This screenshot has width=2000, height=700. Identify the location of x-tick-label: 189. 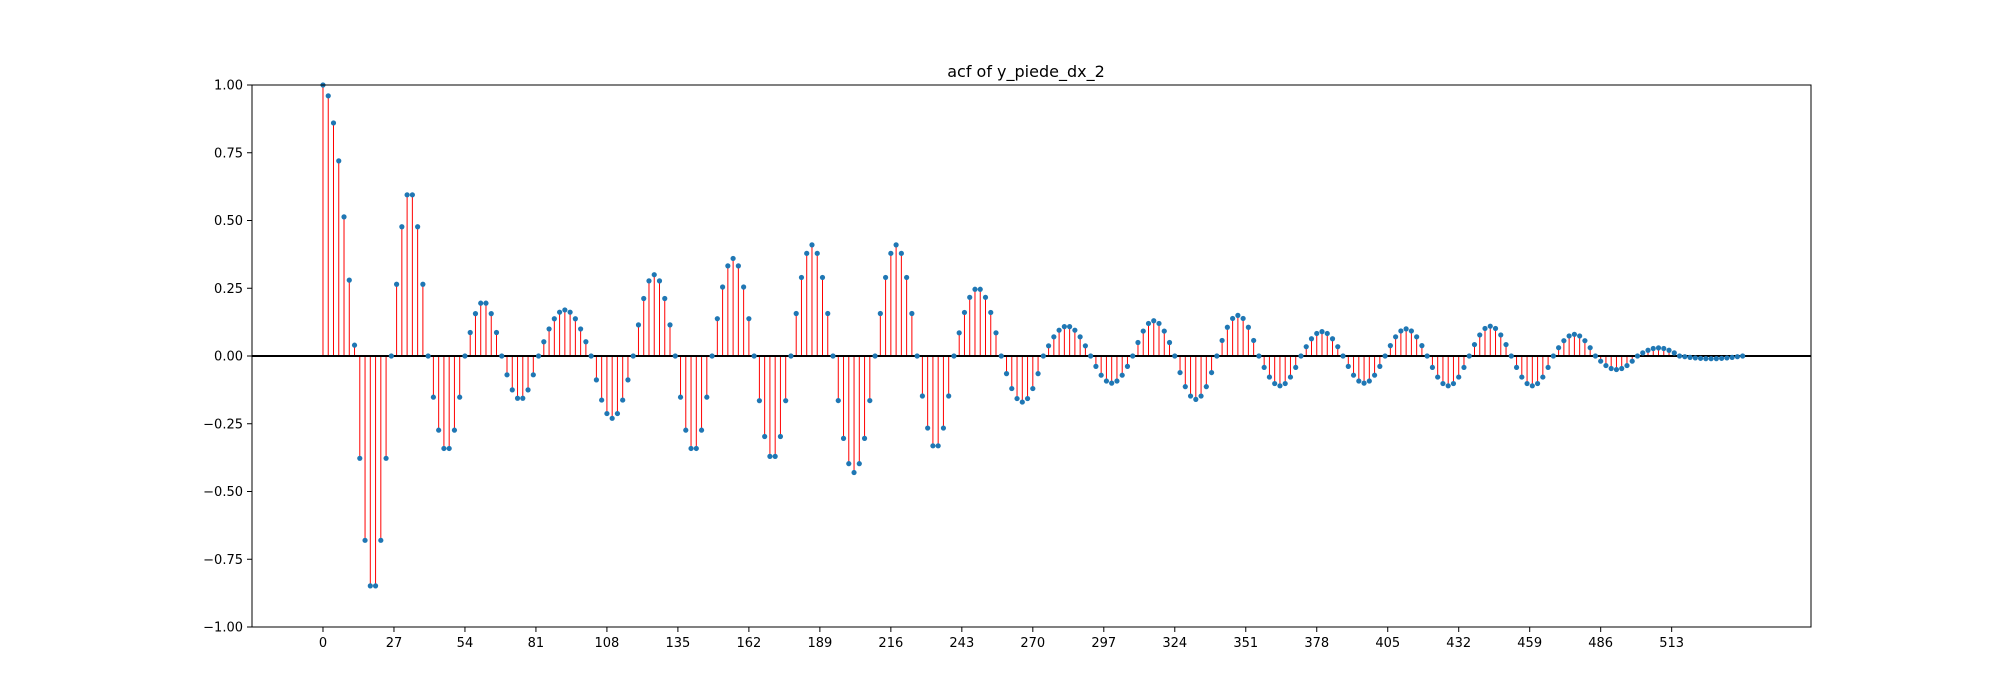
(819, 643).